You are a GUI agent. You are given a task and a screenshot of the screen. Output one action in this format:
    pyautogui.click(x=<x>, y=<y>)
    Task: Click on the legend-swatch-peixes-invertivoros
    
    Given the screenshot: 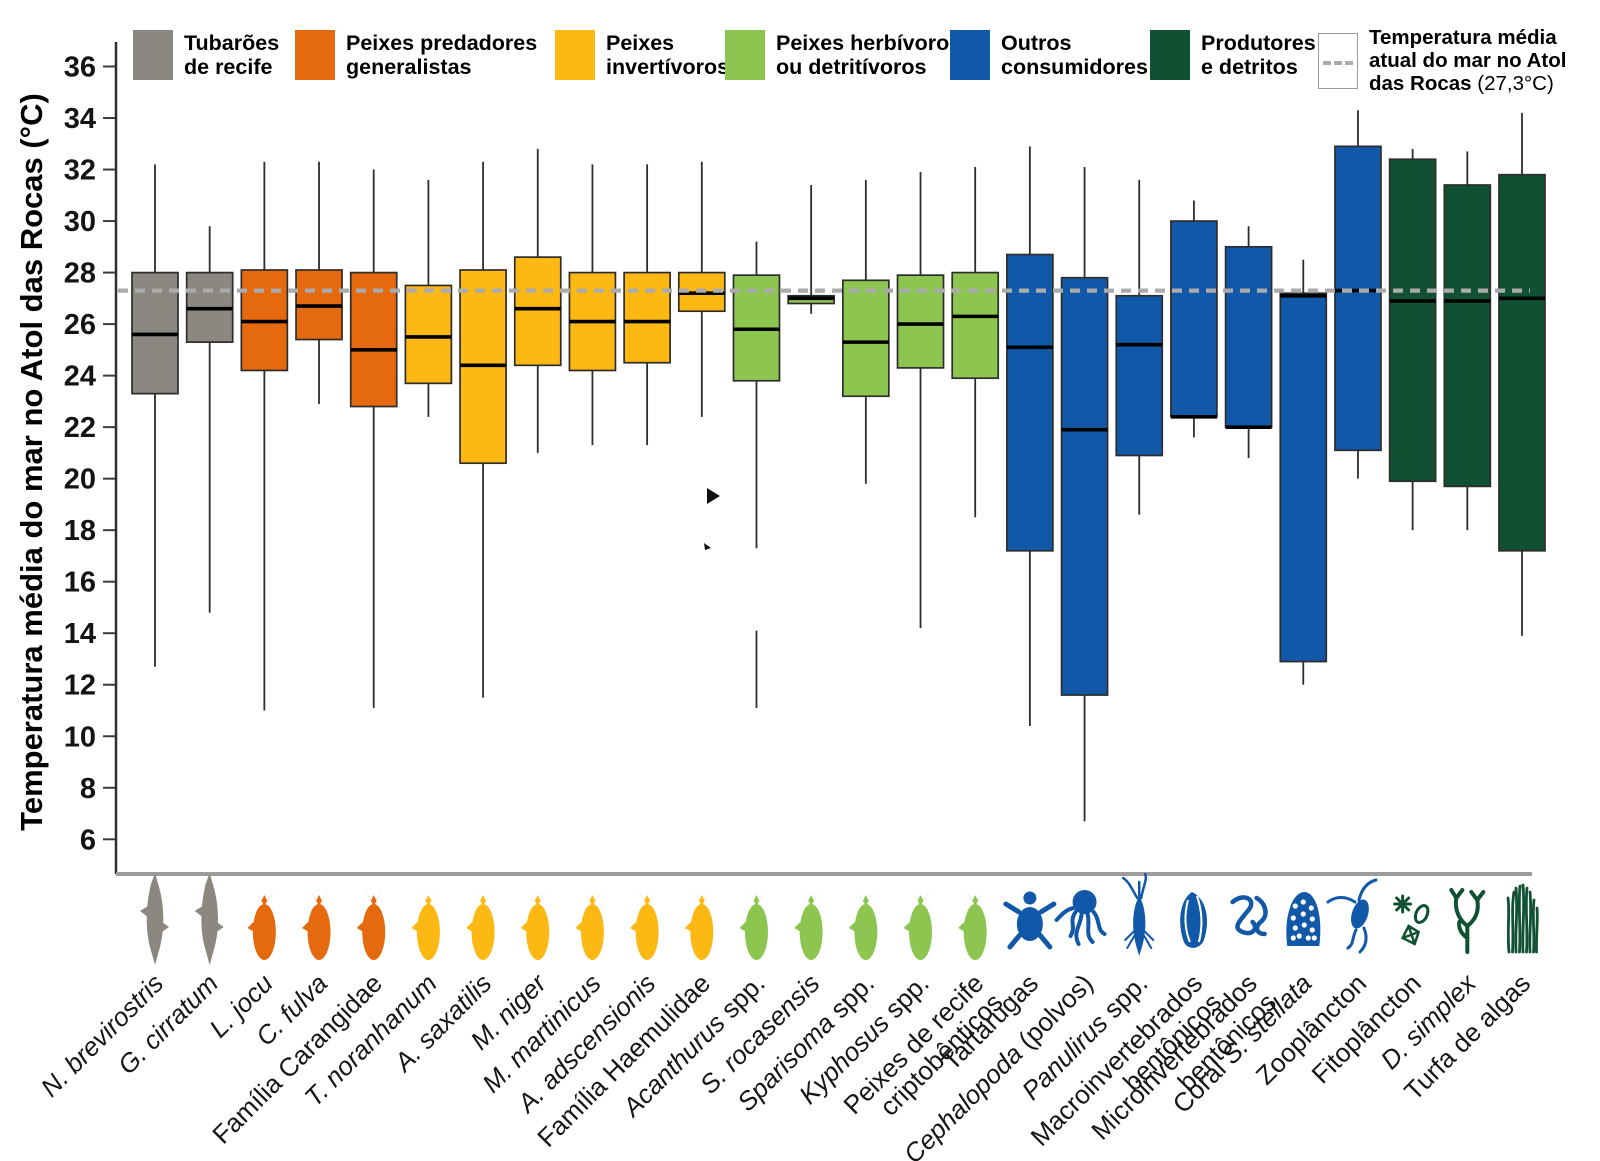 What is the action you would take?
    pyautogui.click(x=575, y=55)
    